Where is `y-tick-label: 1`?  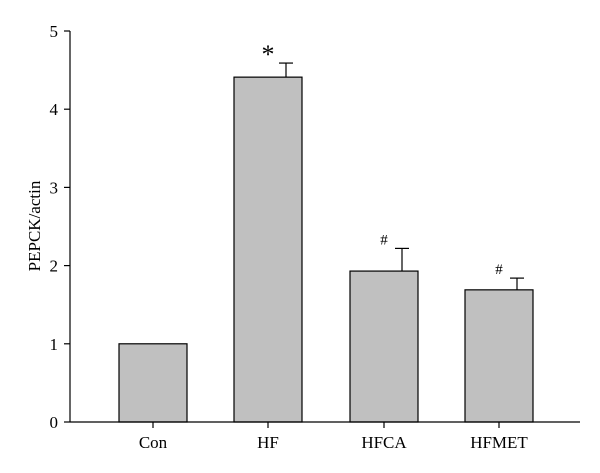 y-tick-label: 1 is located at coordinates (54, 344).